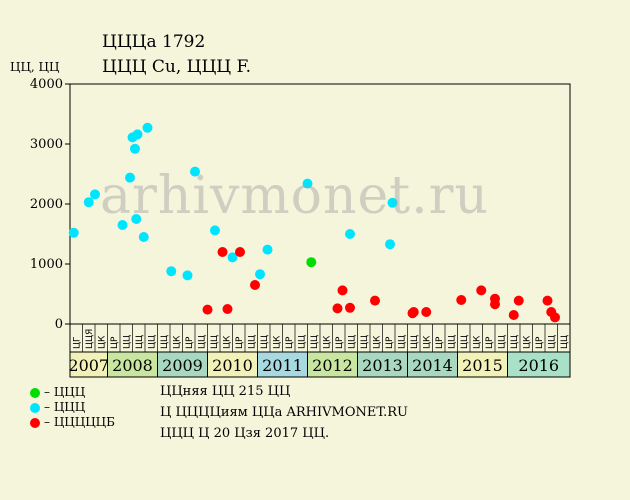  I want to click on legend-item-green: – ЦЦЦ, so click(57, 392).